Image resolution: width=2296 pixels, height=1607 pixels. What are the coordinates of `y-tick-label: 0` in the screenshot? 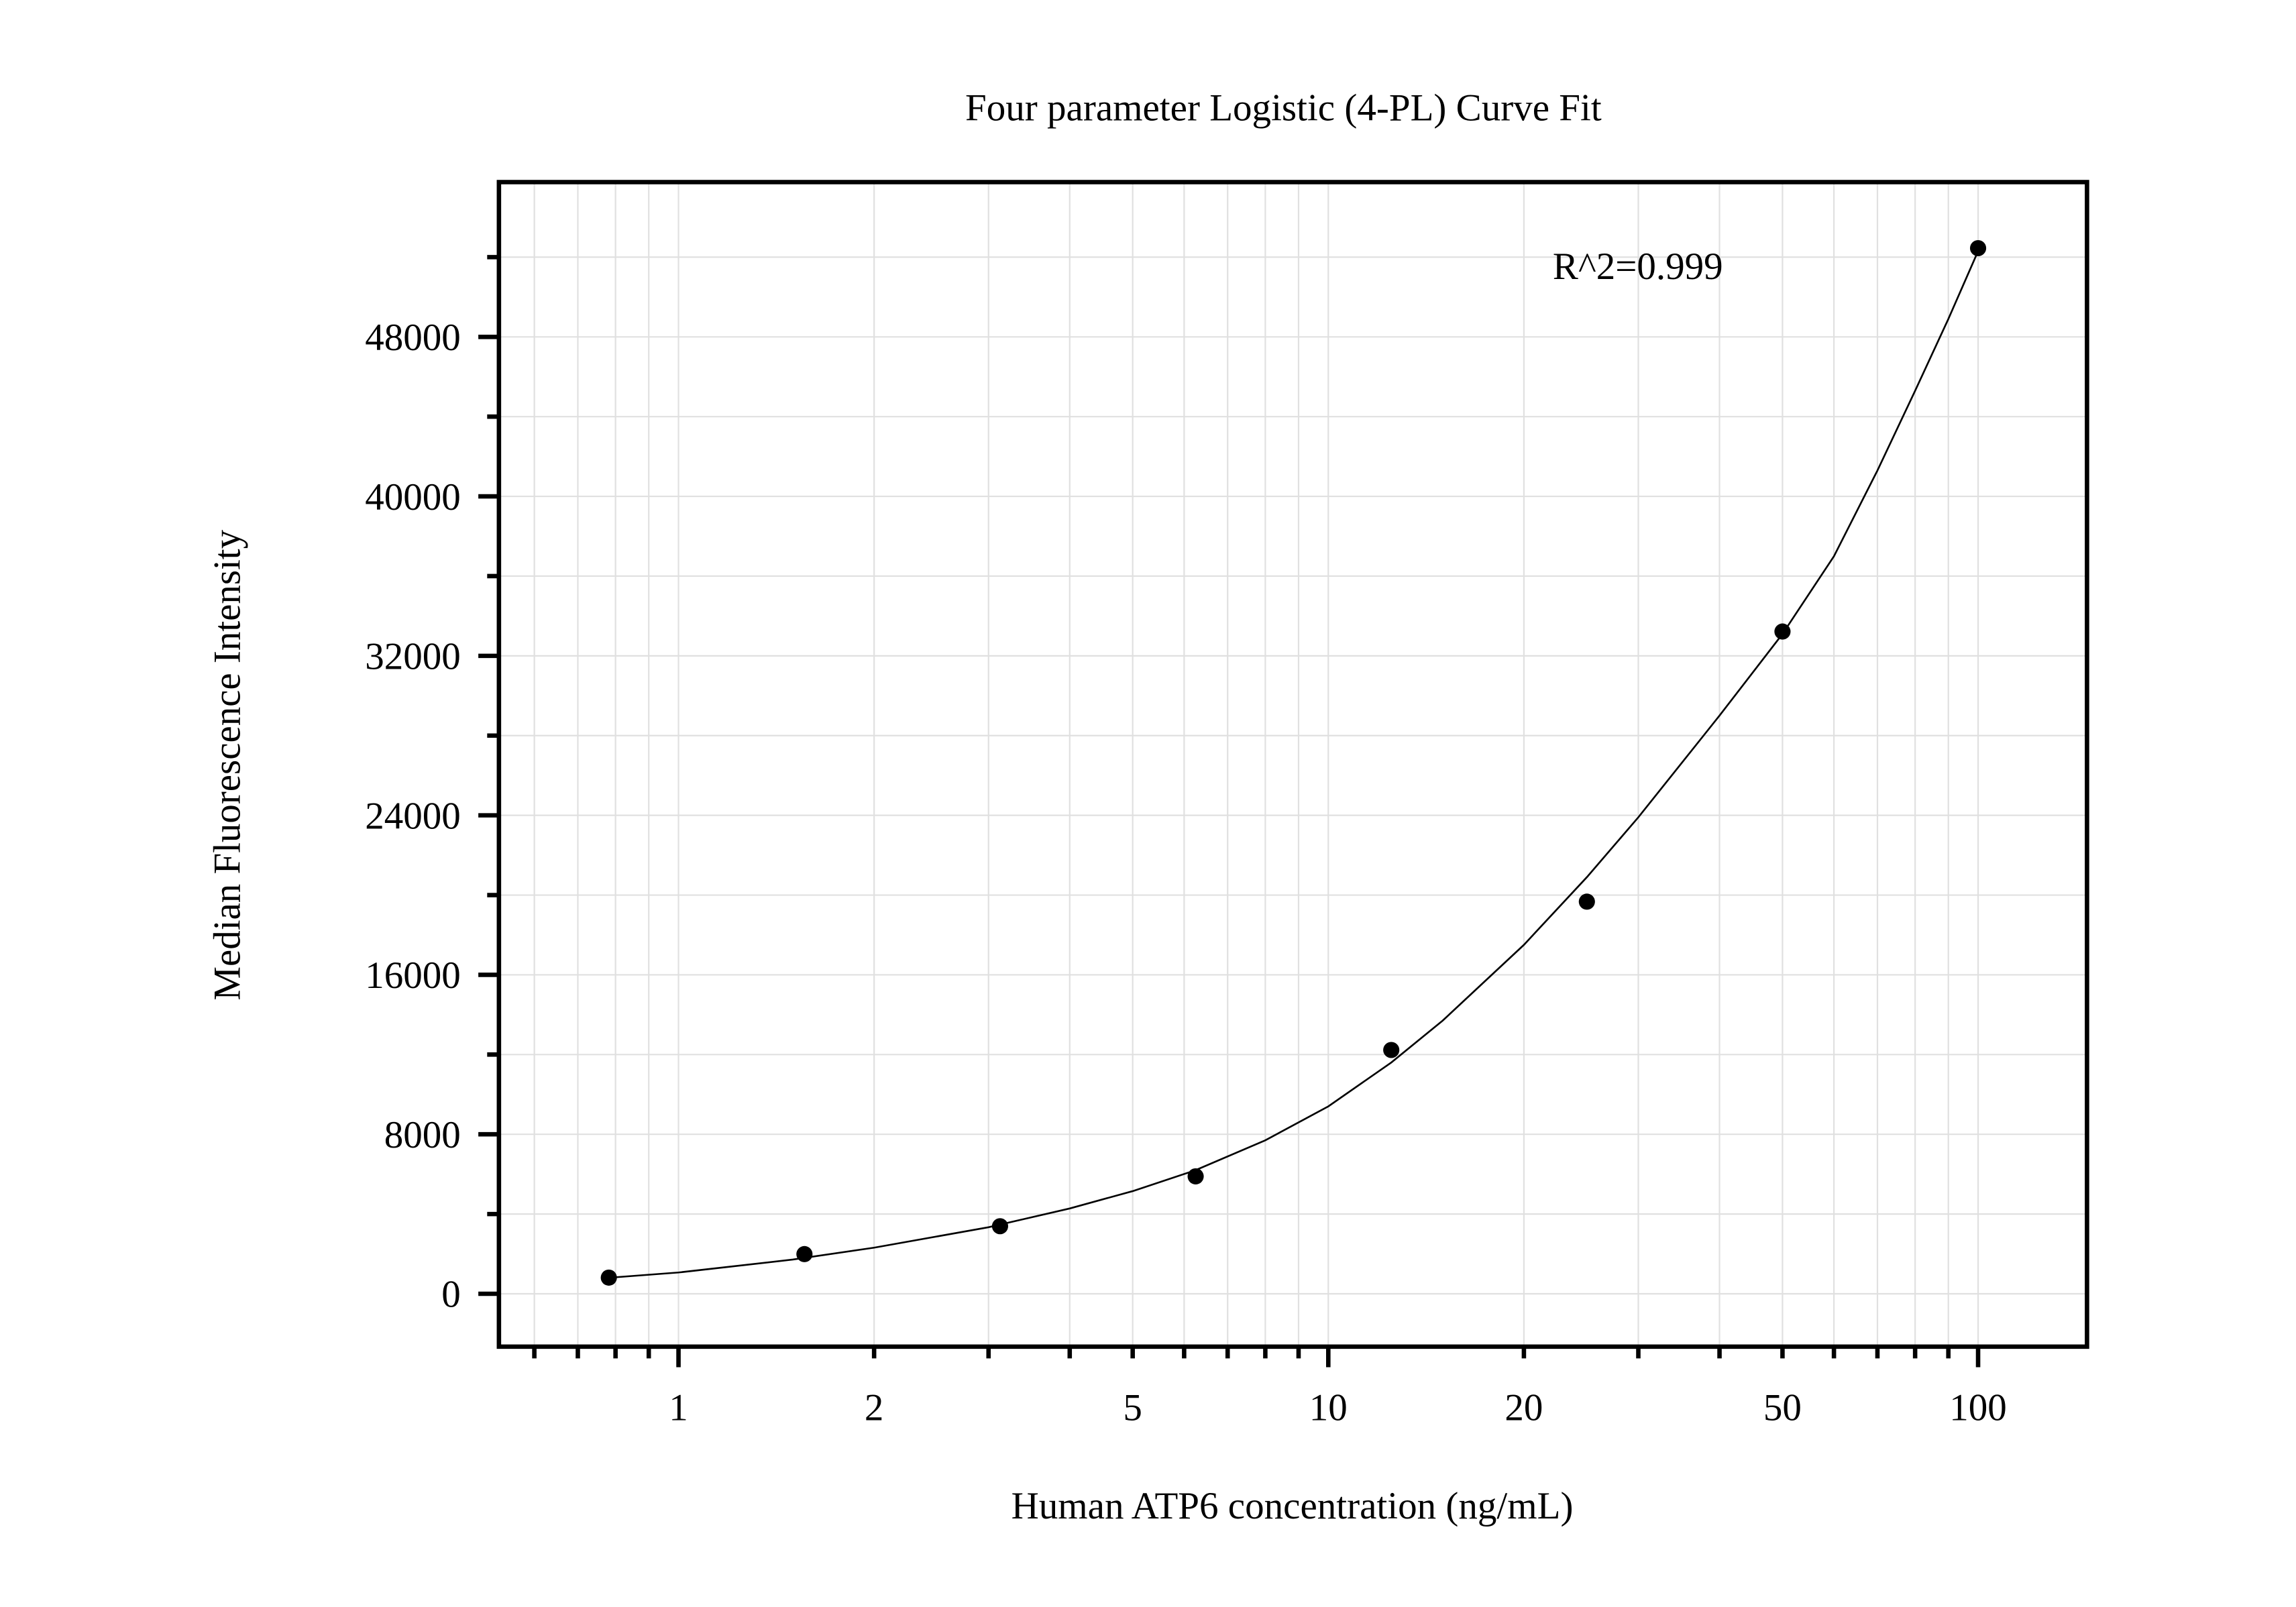 It's located at (451, 1295).